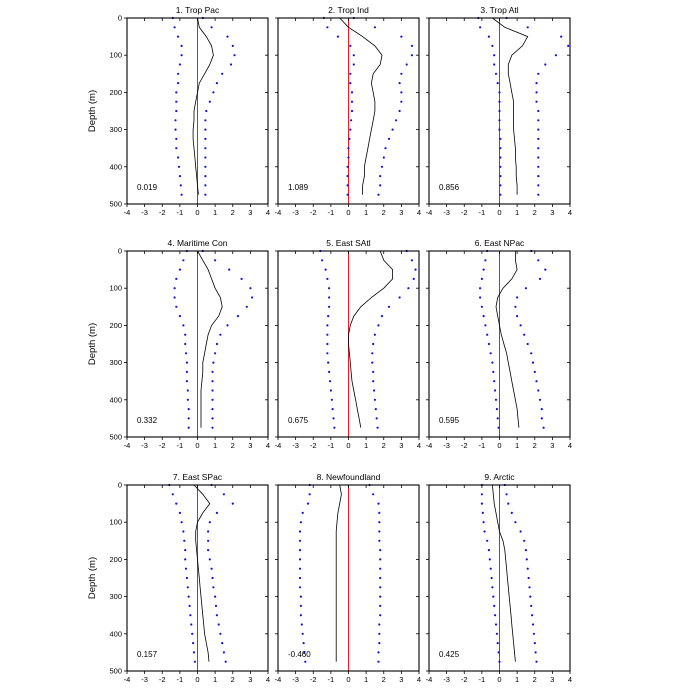 The width and height of the screenshot is (700, 700). I want to click on panel-3: 3. Trop Atl -4 -3 -2 -1 0 1 2 3 4 0.856, so click(499, 111).